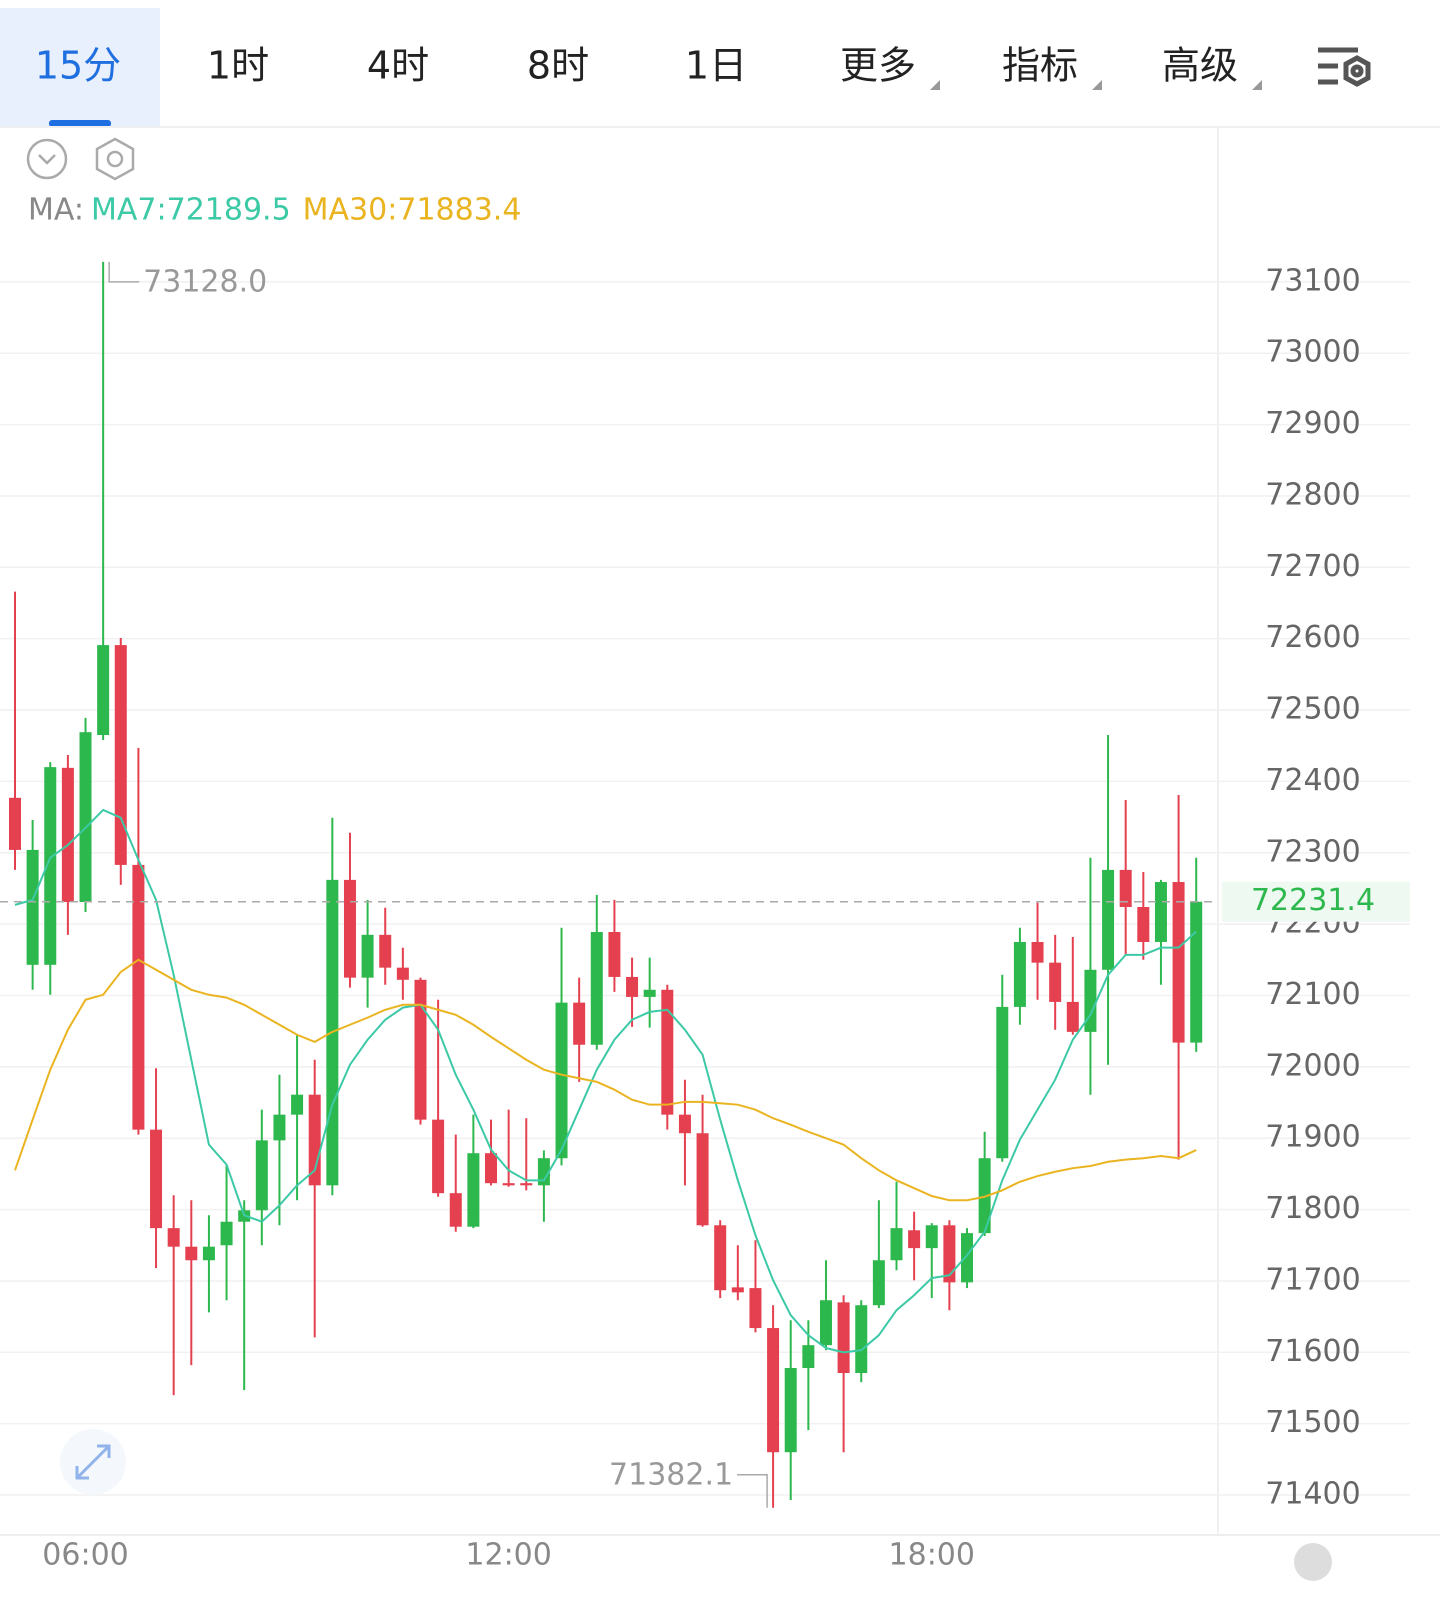 The width and height of the screenshot is (1440, 1601). What do you see at coordinates (1312, 566) in the screenshot?
I see `y-tick-label: 72700` at bounding box center [1312, 566].